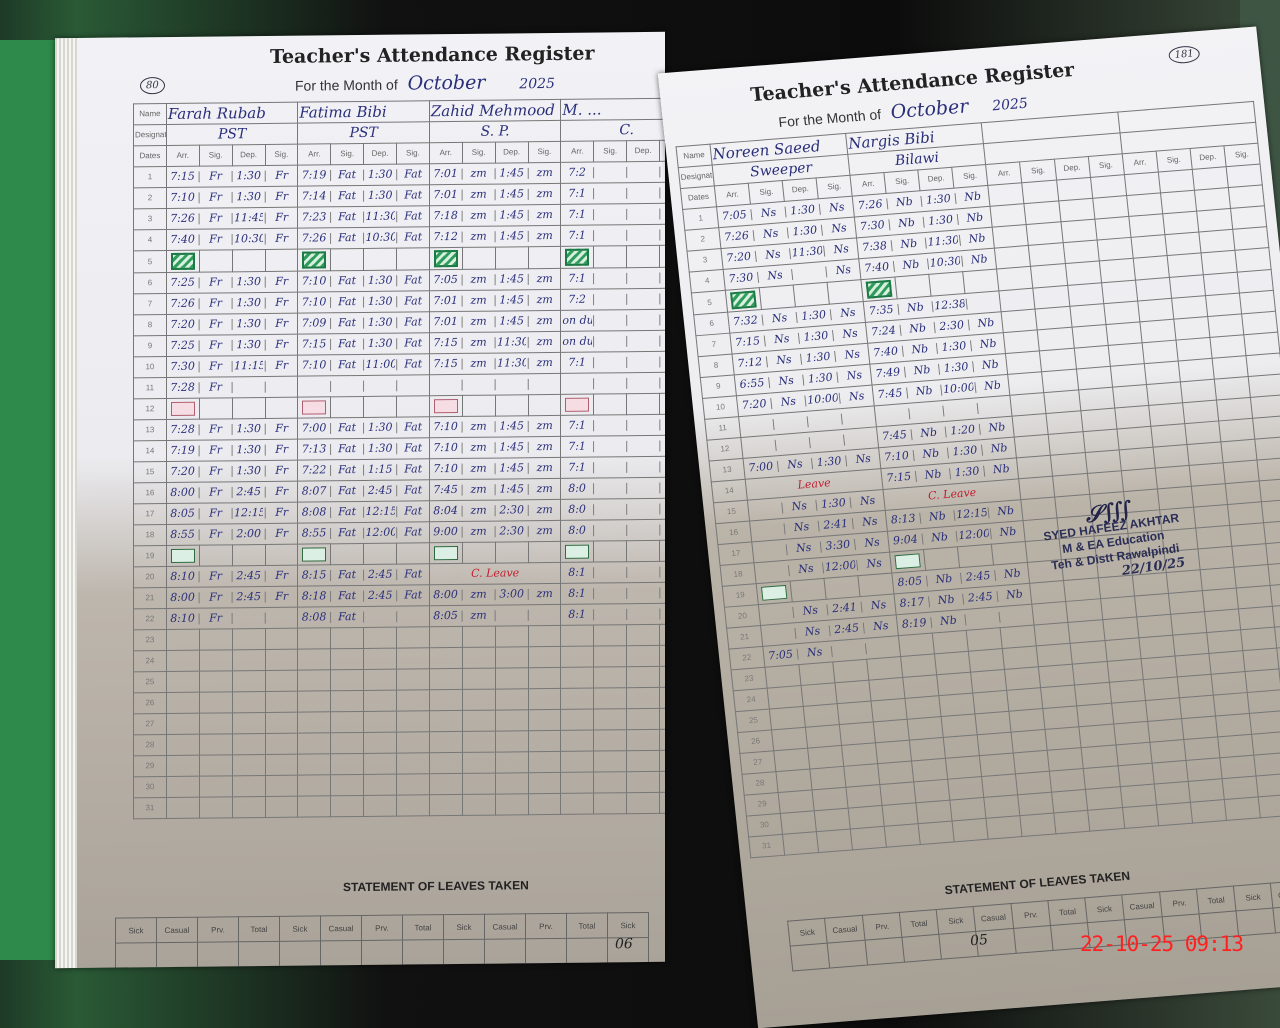 The width and height of the screenshot is (1280, 1028). Describe the element at coordinates (300, 953) in the screenshot. I see `leave-value-cell` at that location.